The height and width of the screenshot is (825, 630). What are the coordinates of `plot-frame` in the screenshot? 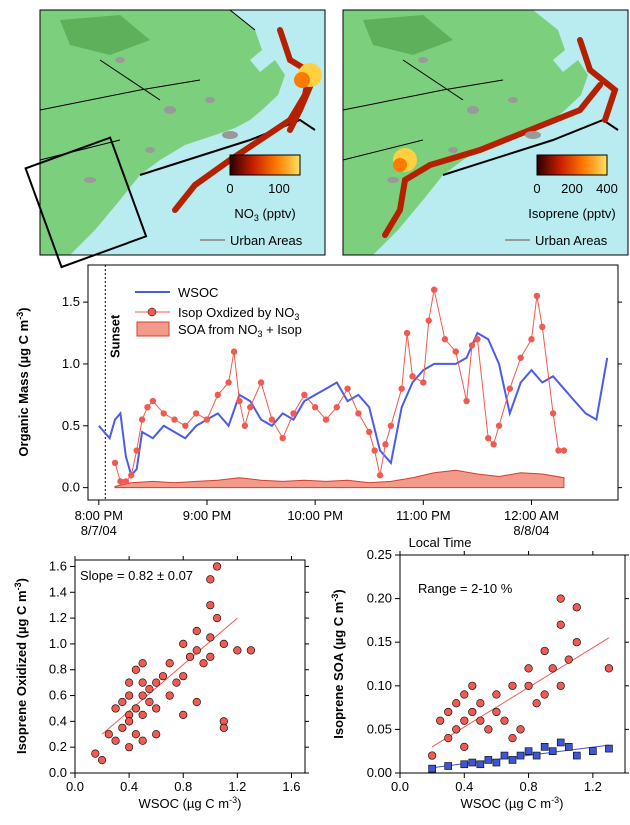 It's located at (512, 664).